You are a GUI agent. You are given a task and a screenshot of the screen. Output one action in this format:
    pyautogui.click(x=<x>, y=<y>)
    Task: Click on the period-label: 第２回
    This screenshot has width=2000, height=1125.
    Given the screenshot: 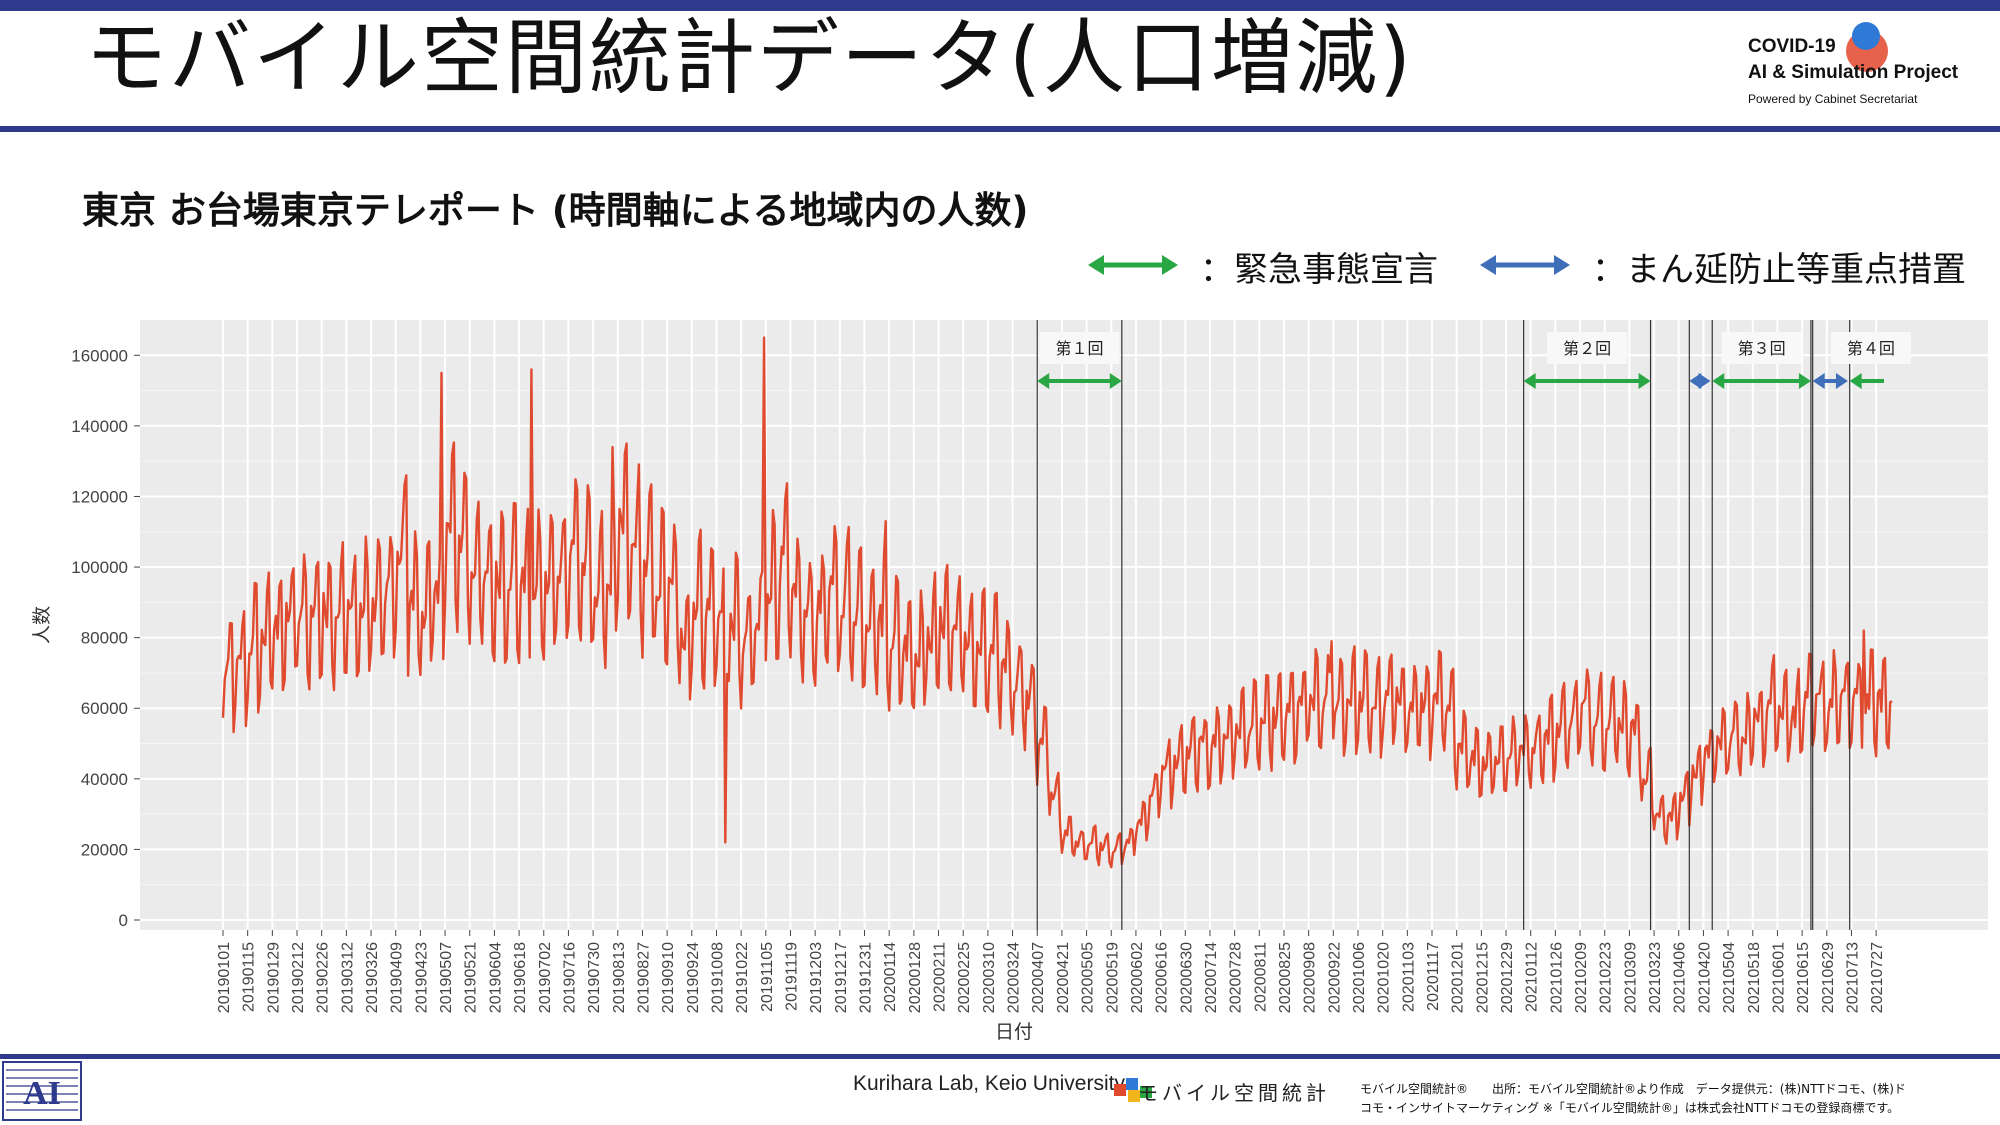 What is the action you would take?
    pyautogui.click(x=1587, y=348)
    